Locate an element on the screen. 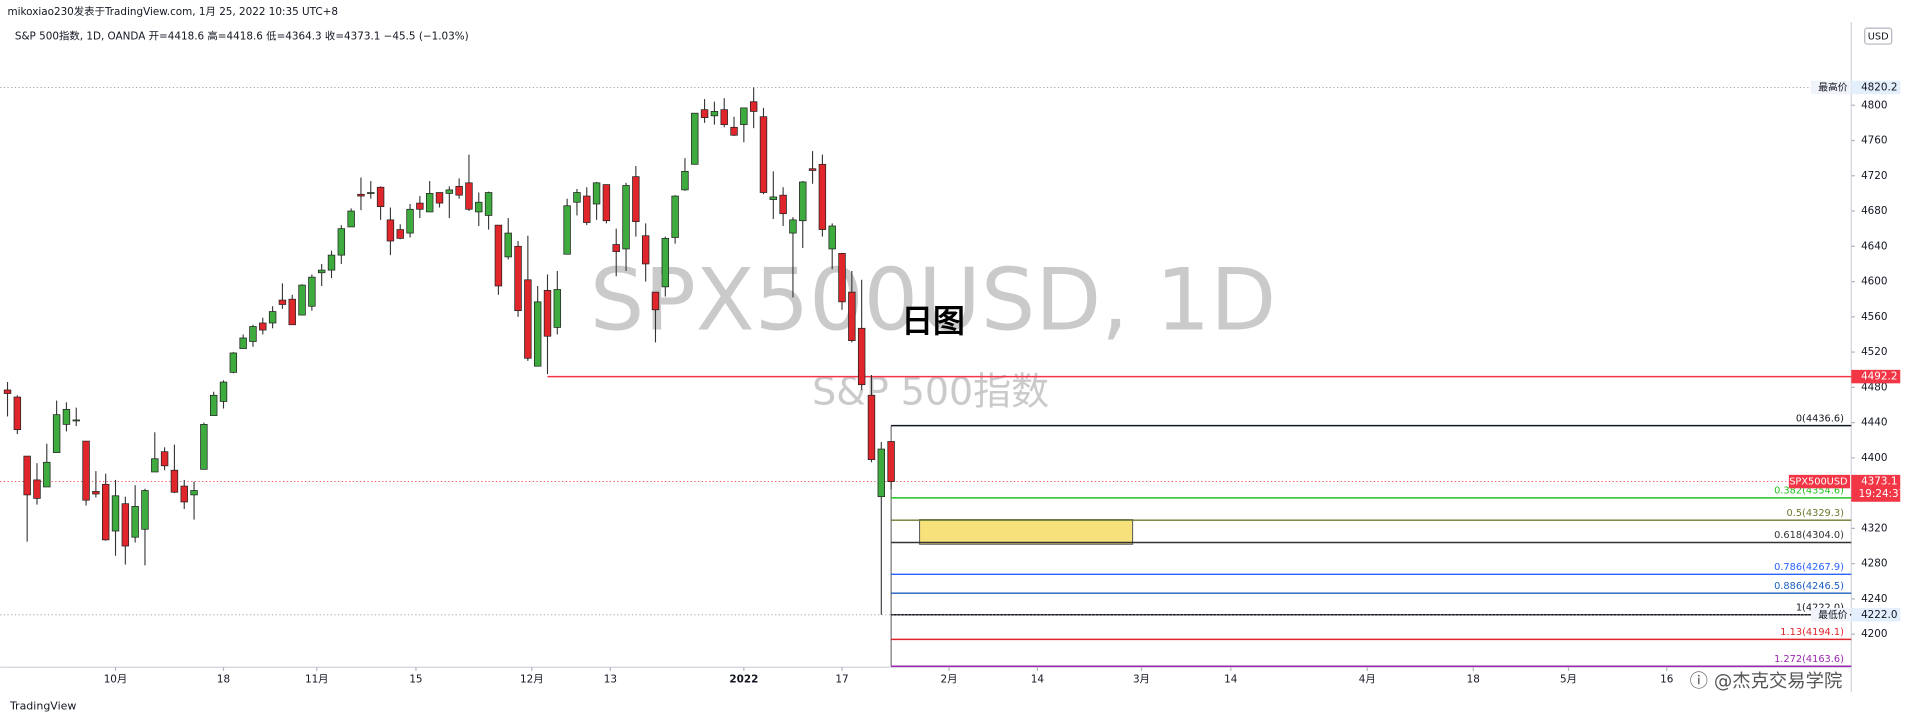 This screenshot has height=726, width=1920. watermark: SPX500USD, 1D is located at coordinates (933, 301).